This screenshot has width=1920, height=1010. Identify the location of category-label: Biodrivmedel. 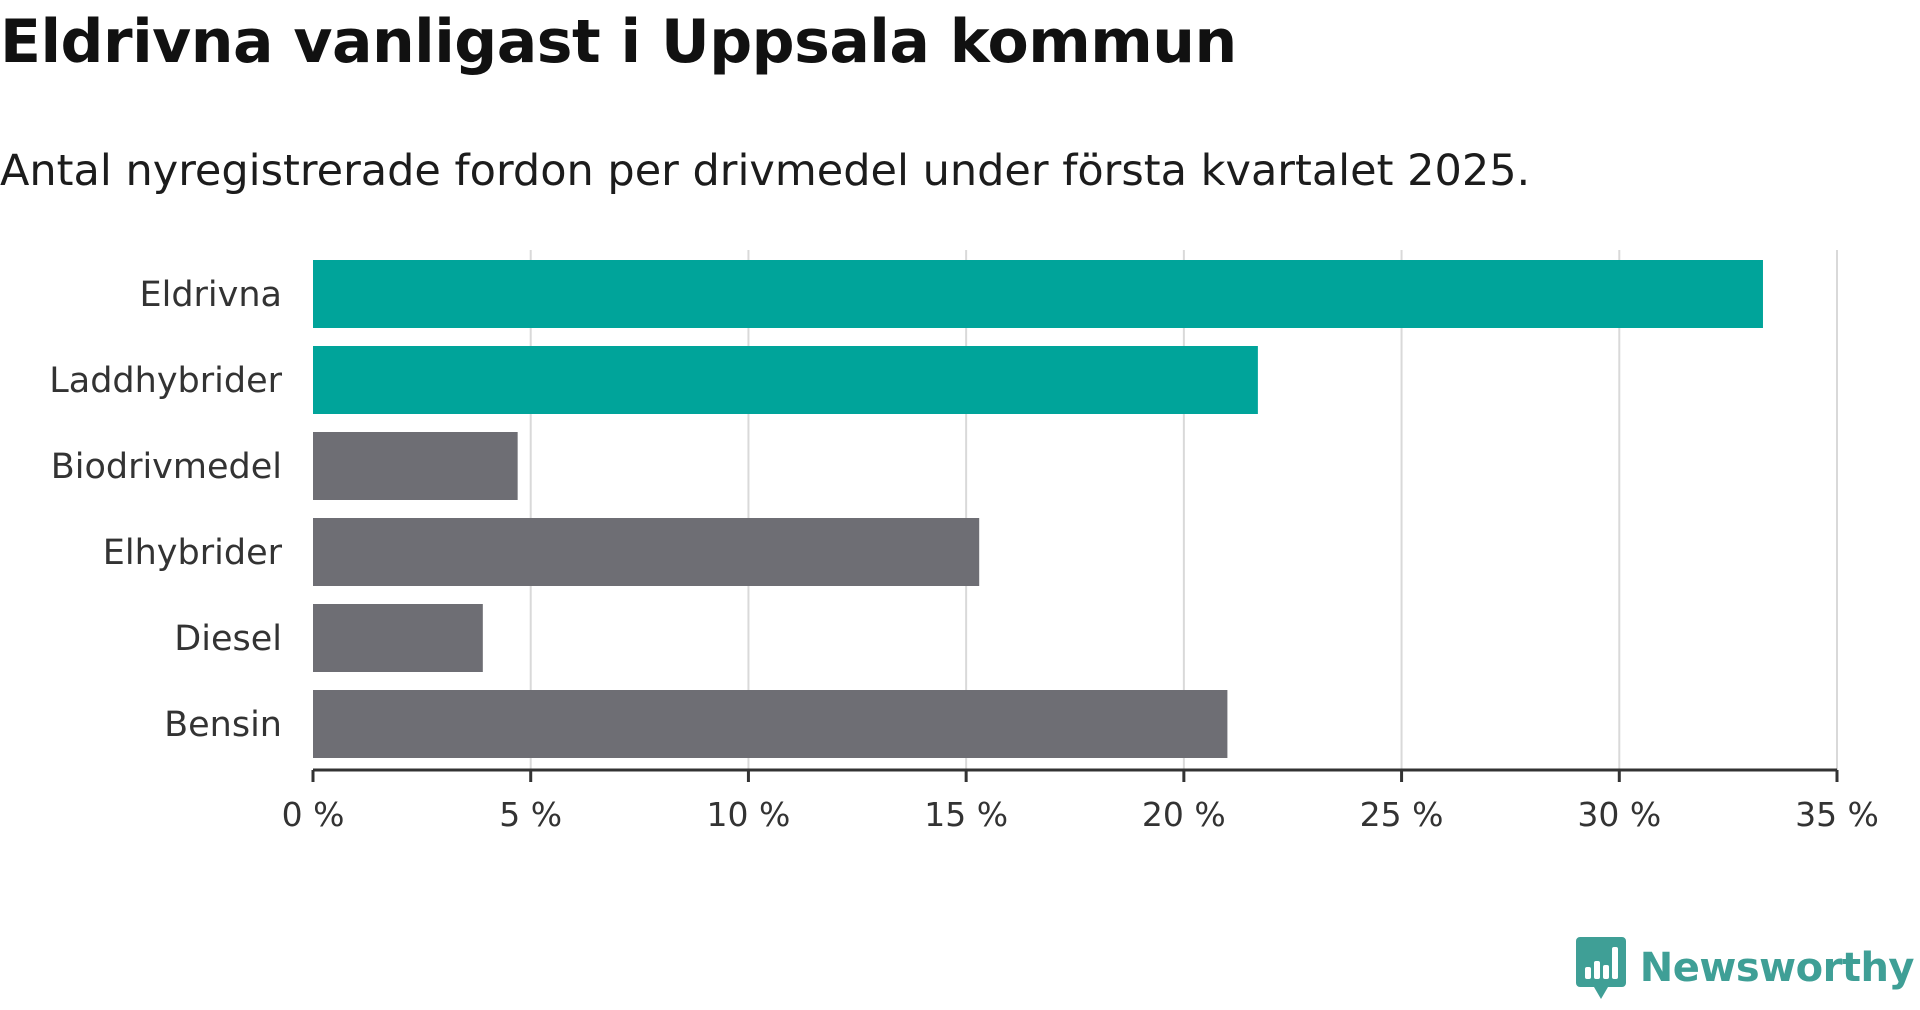
(166, 467).